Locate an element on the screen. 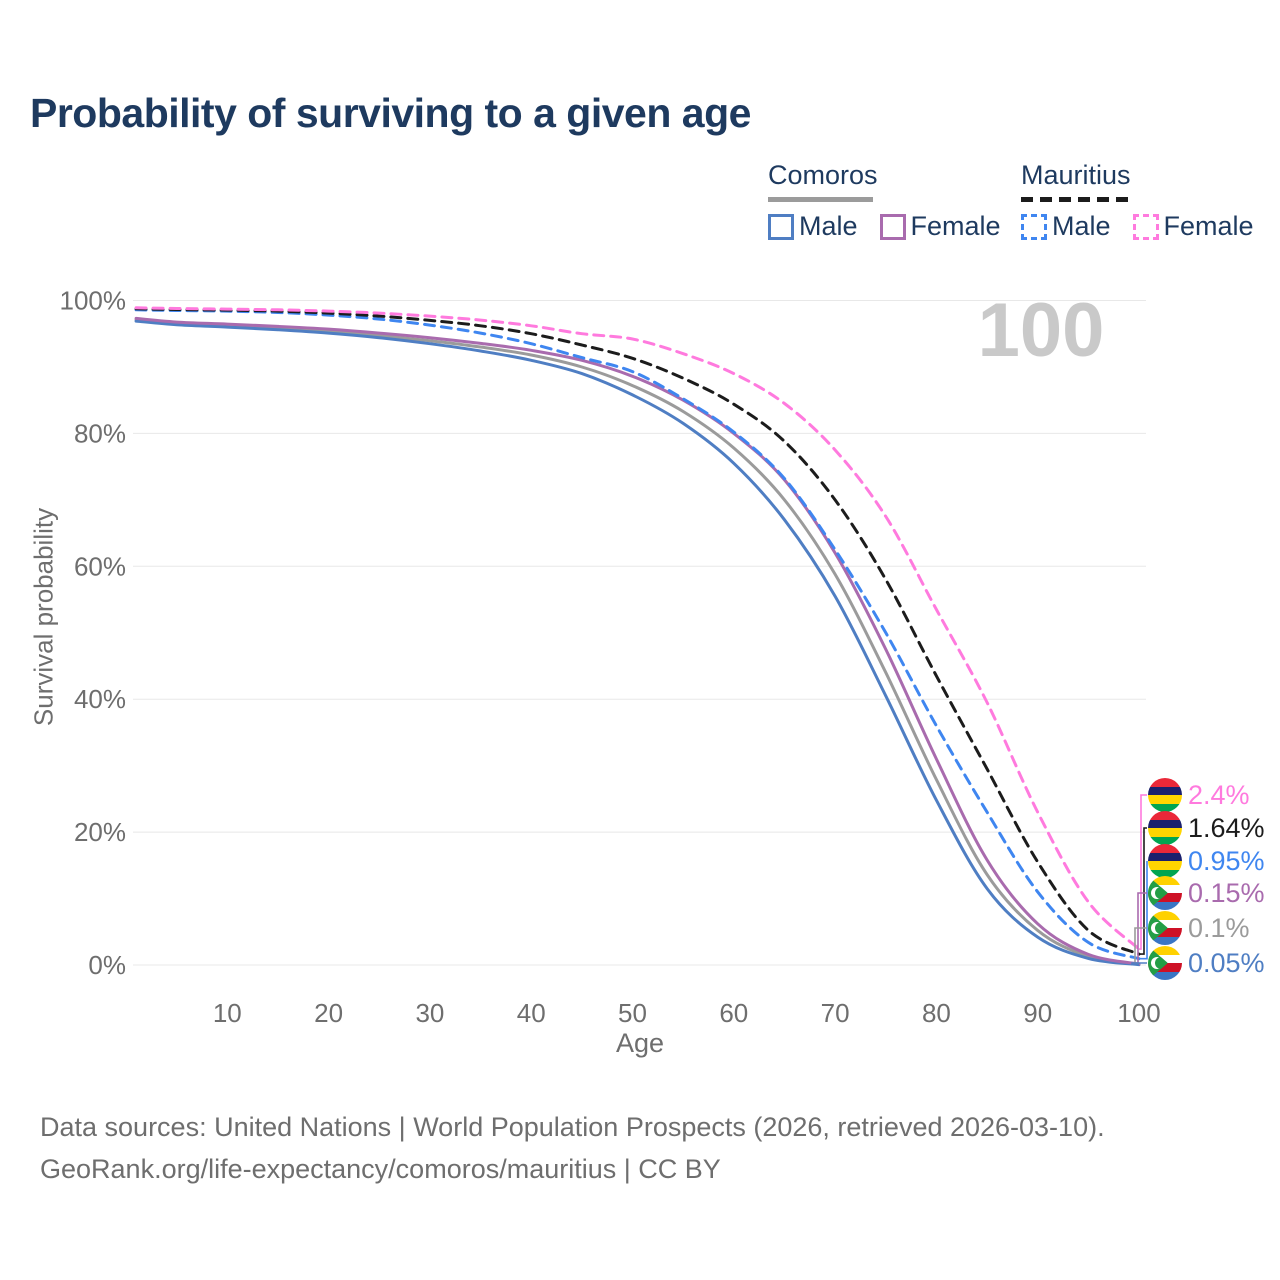 This screenshot has height=1280, width=1280. leader-line-mauritius-female is located at coordinates (1143, 872).